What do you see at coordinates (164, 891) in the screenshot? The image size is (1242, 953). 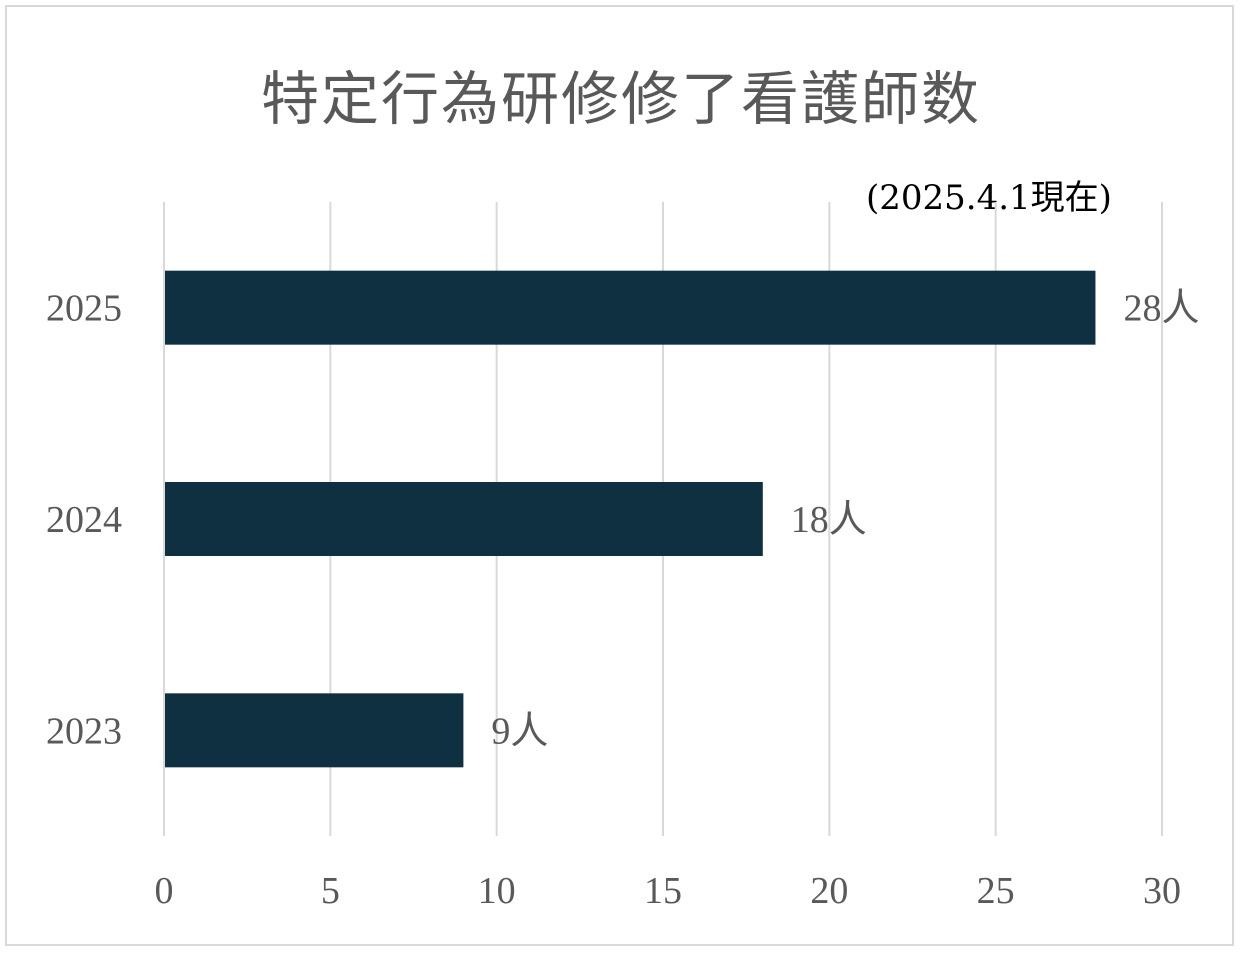 I see `x-tick-label: 0` at bounding box center [164, 891].